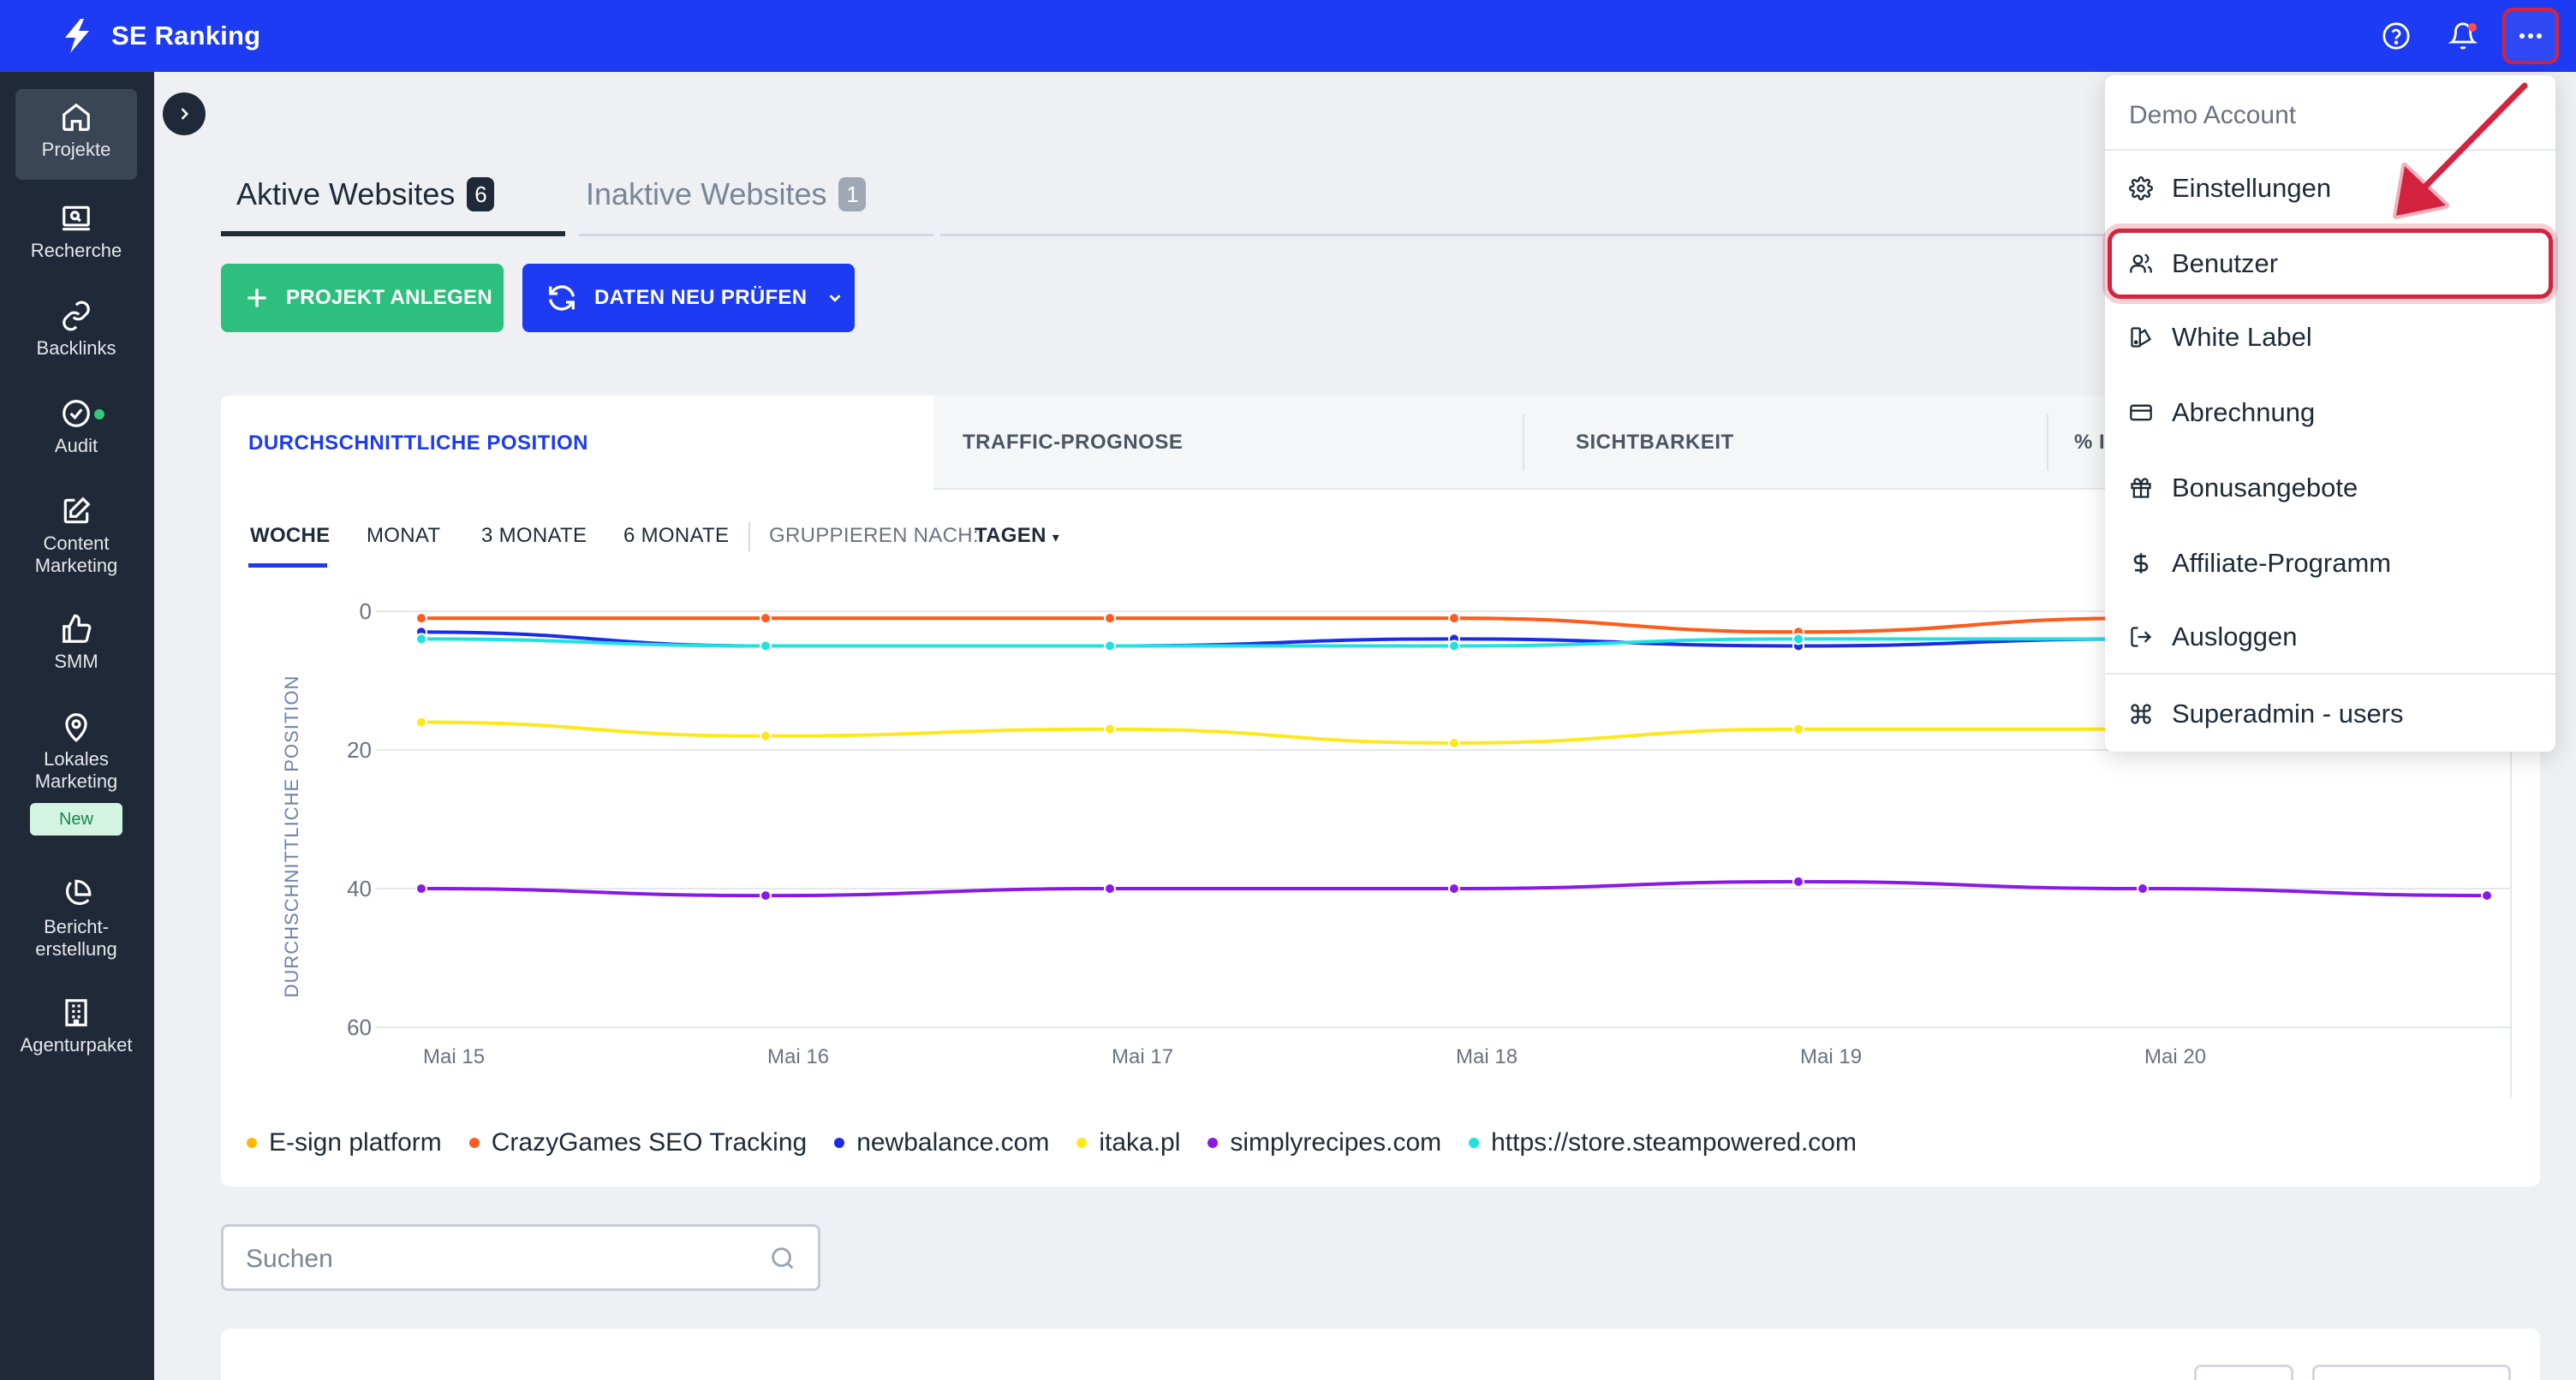 This screenshot has height=1380, width=2576. I want to click on menu-item-white-label: White Label, so click(2330, 337).